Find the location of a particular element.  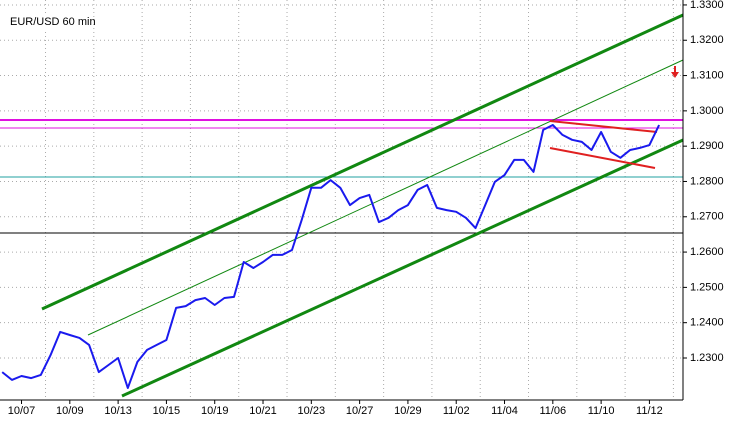

x-tick-label: 11/04 is located at coordinates (504, 411).